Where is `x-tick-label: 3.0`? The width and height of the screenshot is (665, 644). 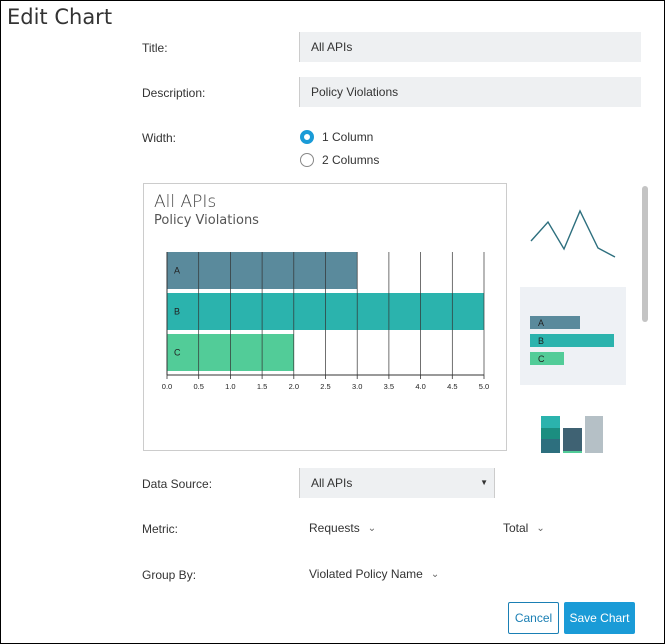
x-tick-label: 3.0 is located at coordinates (357, 386).